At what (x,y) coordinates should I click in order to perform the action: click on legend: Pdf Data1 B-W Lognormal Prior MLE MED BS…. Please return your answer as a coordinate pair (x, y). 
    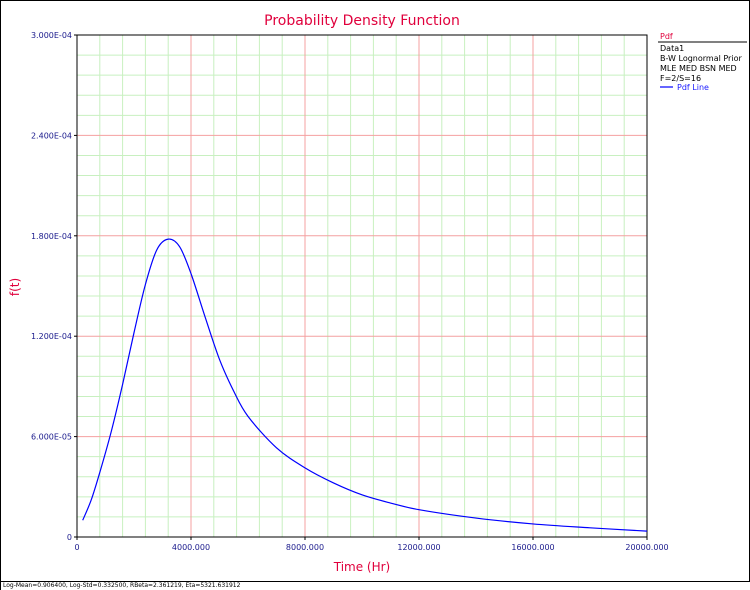
    Looking at the image, I should click on (702, 62).